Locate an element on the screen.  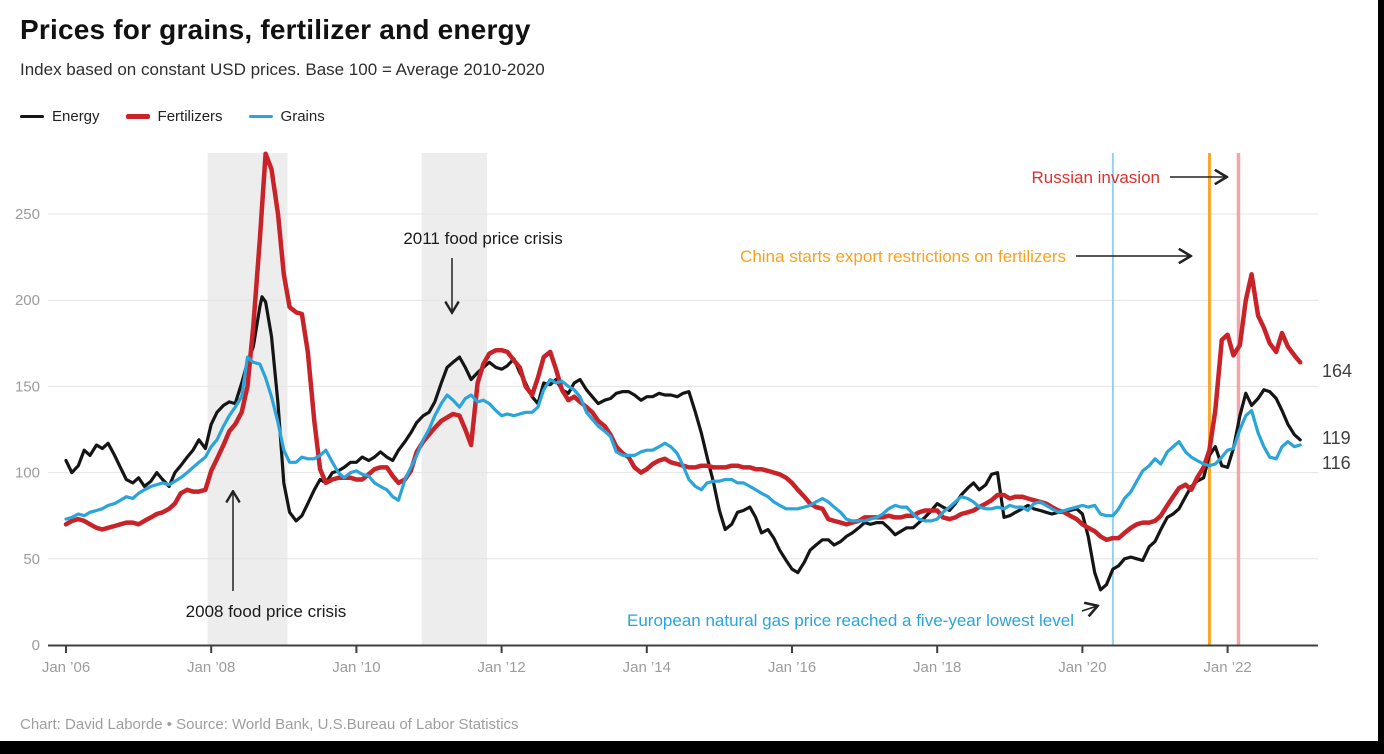
x-tick-label: Jan ’10 is located at coordinates (356, 667).